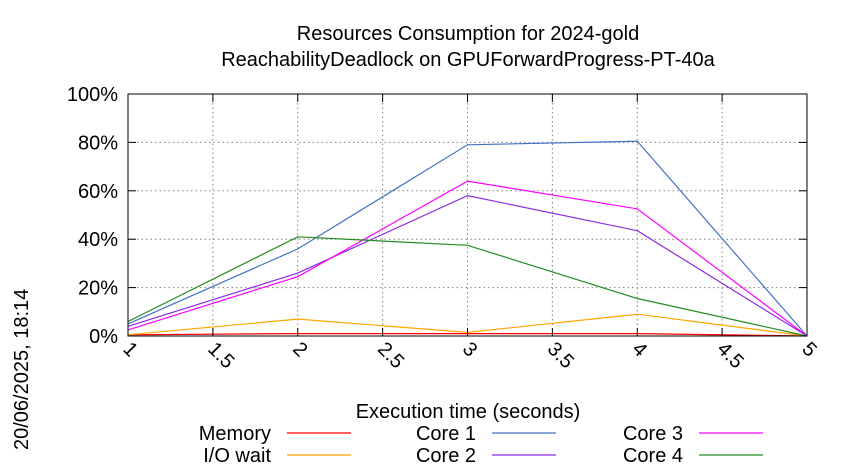 The height and width of the screenshot is (475, 850). Describe the element at coordinates (98, 192) in the screenshot. I see `y-tick-label: 60%` at that location.